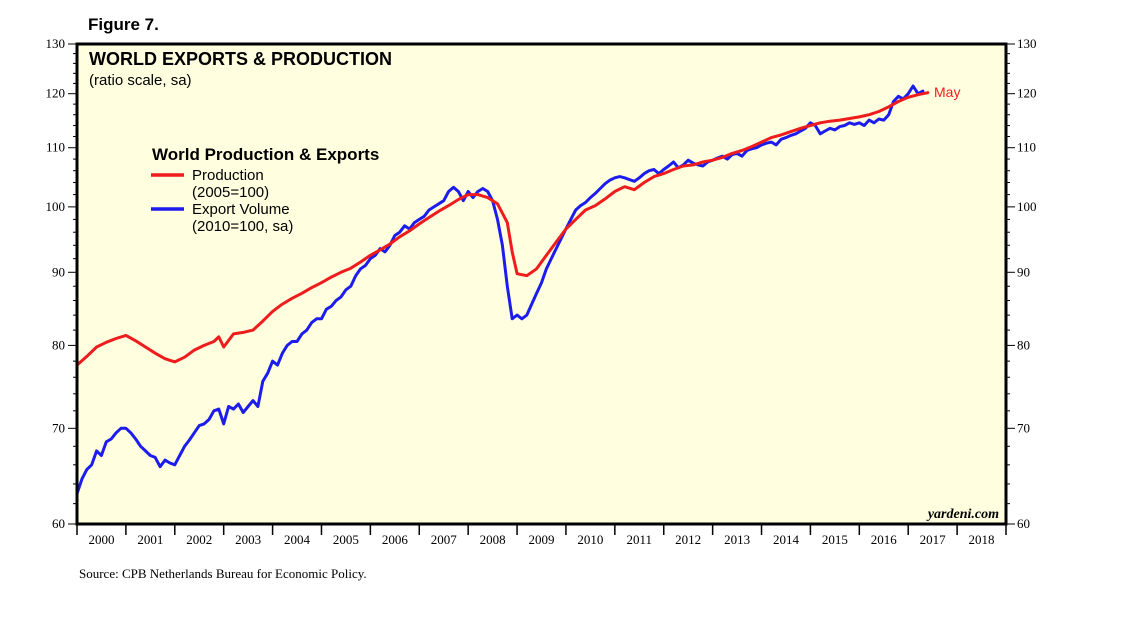 The height and width of the screenshot is (621, 1138). What do you see at coordinates (58, 523) in the screenshot?
I see `y-tick-label-left: 60` at bounding box center [58, 523].